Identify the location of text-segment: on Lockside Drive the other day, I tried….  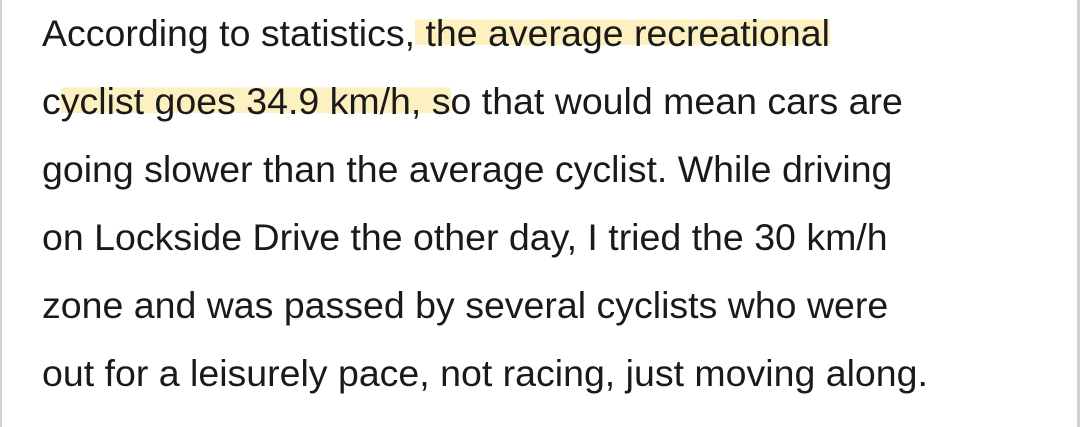
(465, 237).